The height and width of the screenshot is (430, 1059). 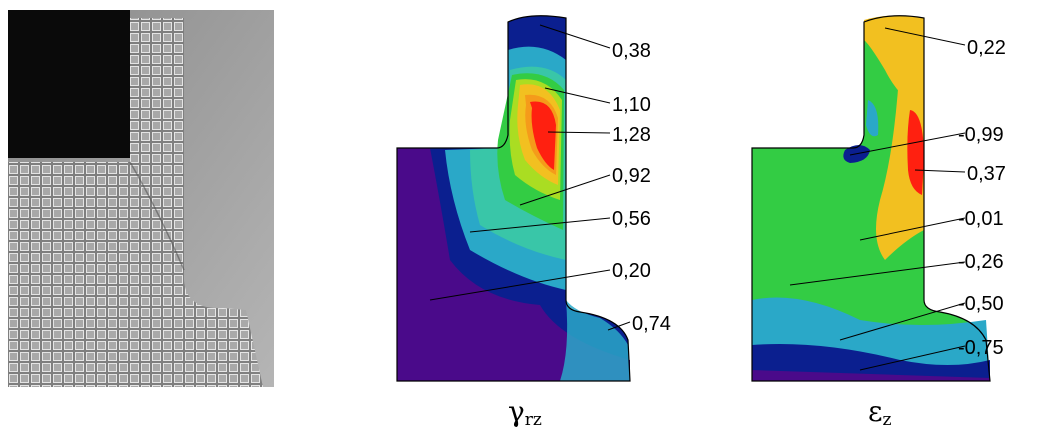 What do you see at coordinates (981, 304) in the screenshot?
I see `eps-z-callout-6: -0,50` at bounding box center [981, 304].